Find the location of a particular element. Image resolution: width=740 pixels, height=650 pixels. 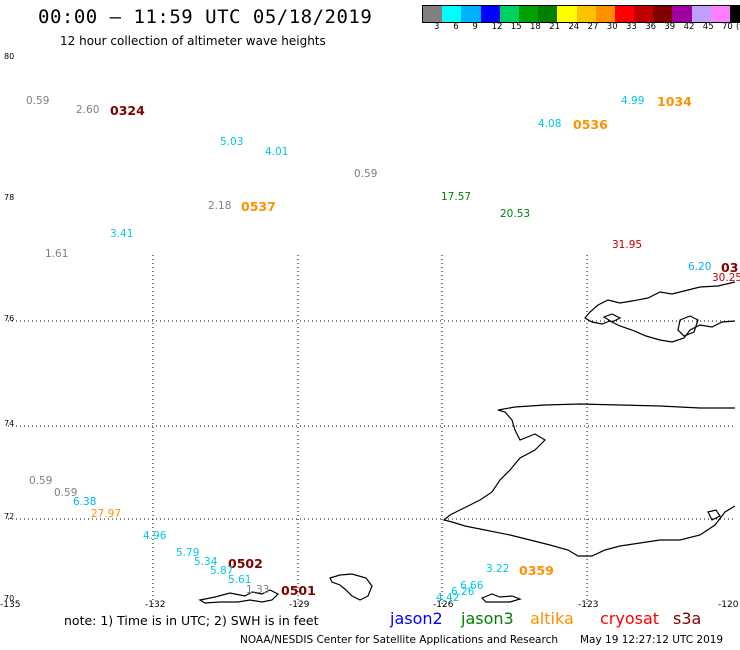

lon-label: -123 is located at coordinates (588, 605).